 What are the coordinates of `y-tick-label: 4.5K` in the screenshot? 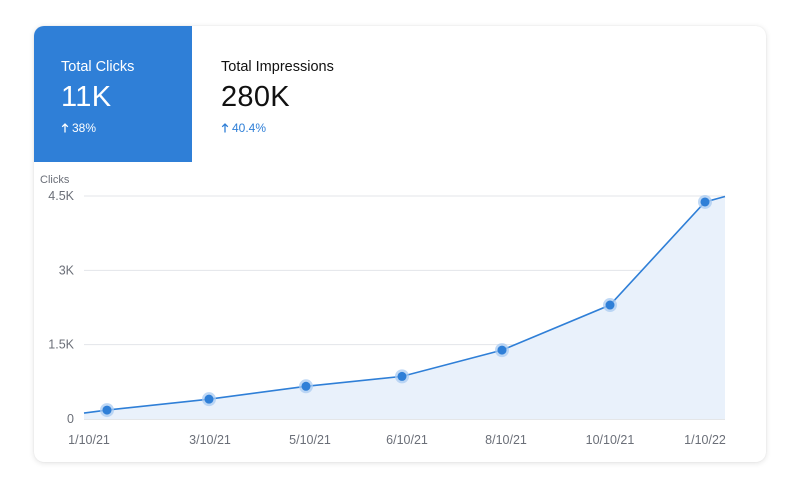 It's located at (61, 196).